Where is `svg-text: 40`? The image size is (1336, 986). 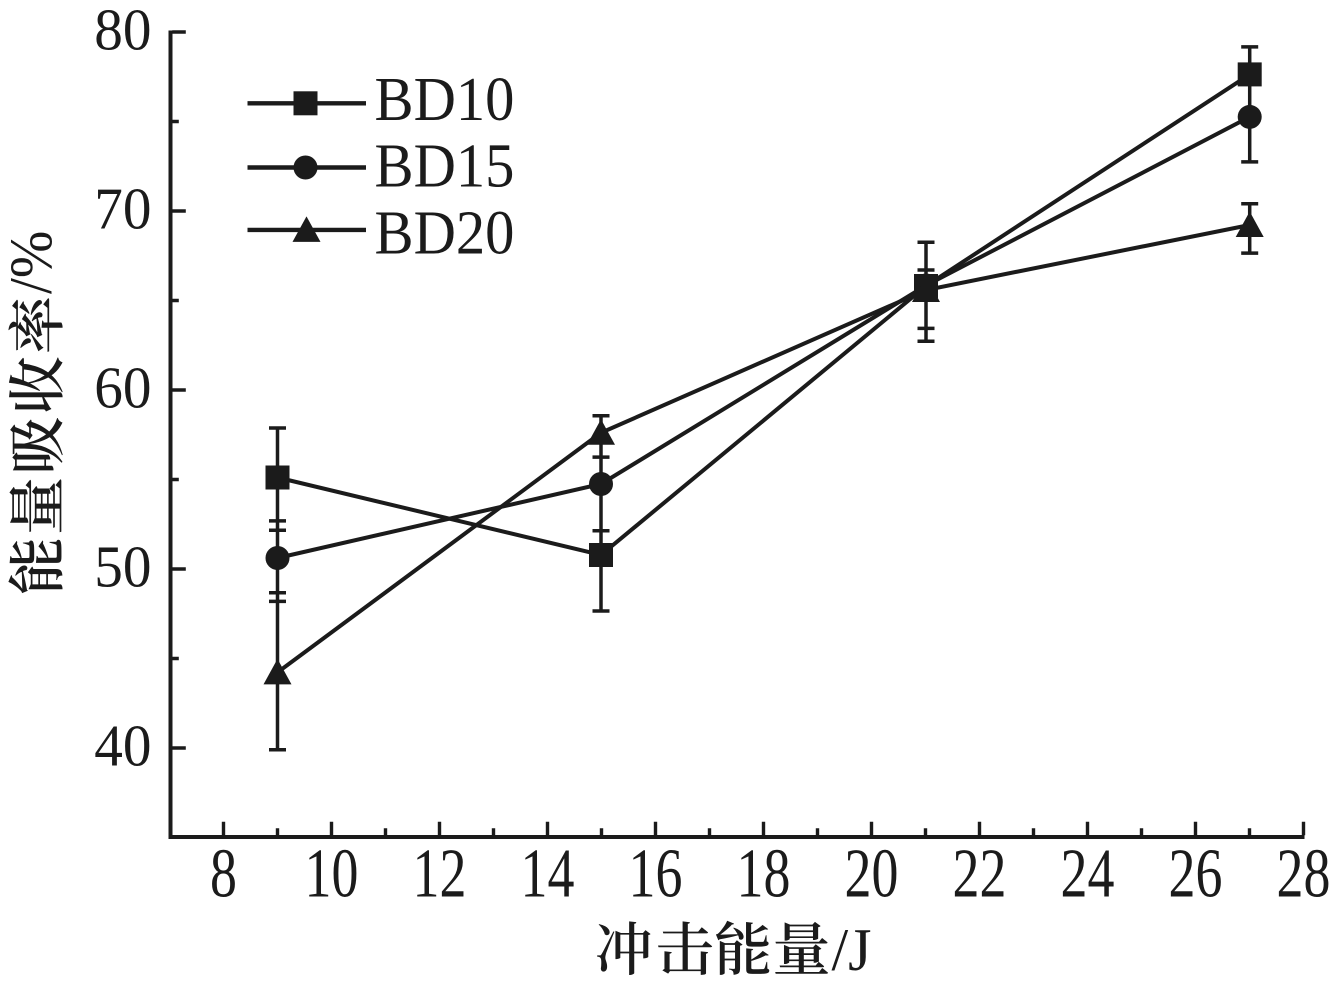
svg-text: 40 is located at coordinates (122, 746).